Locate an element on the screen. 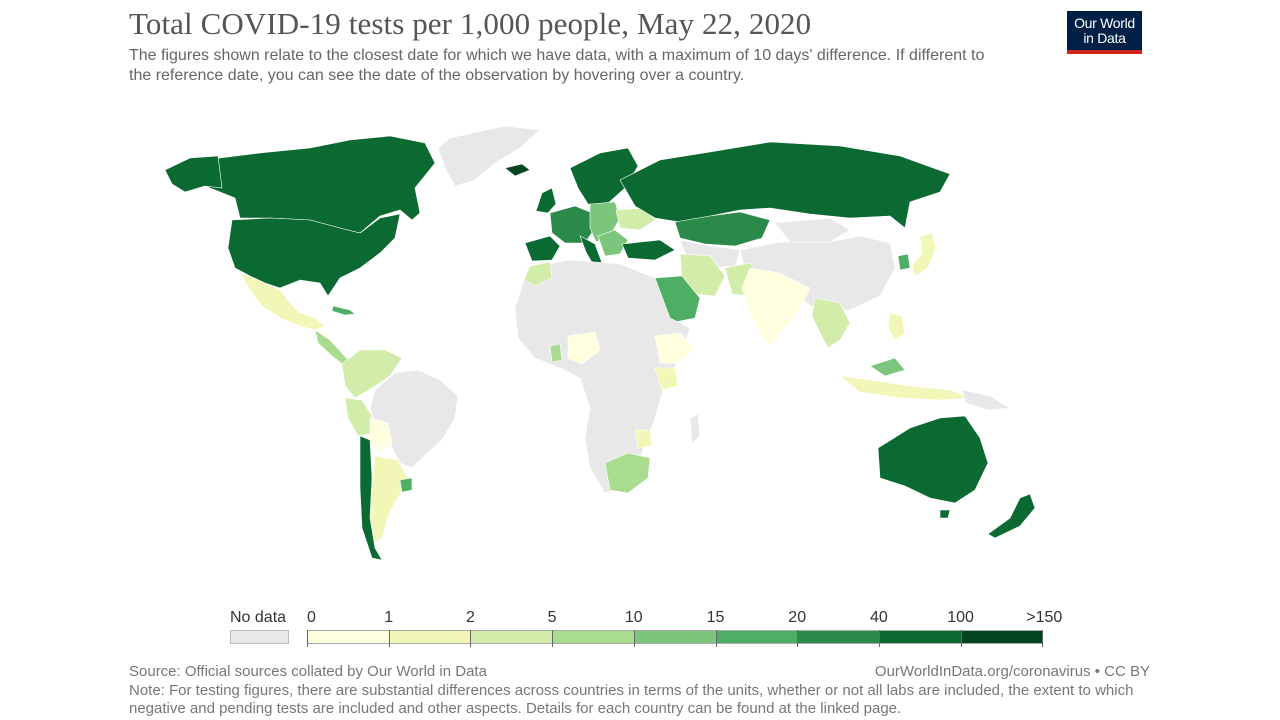 The height and width of the screenshot is (720, 1280). country-morocco is located at coordinates (538, 274).